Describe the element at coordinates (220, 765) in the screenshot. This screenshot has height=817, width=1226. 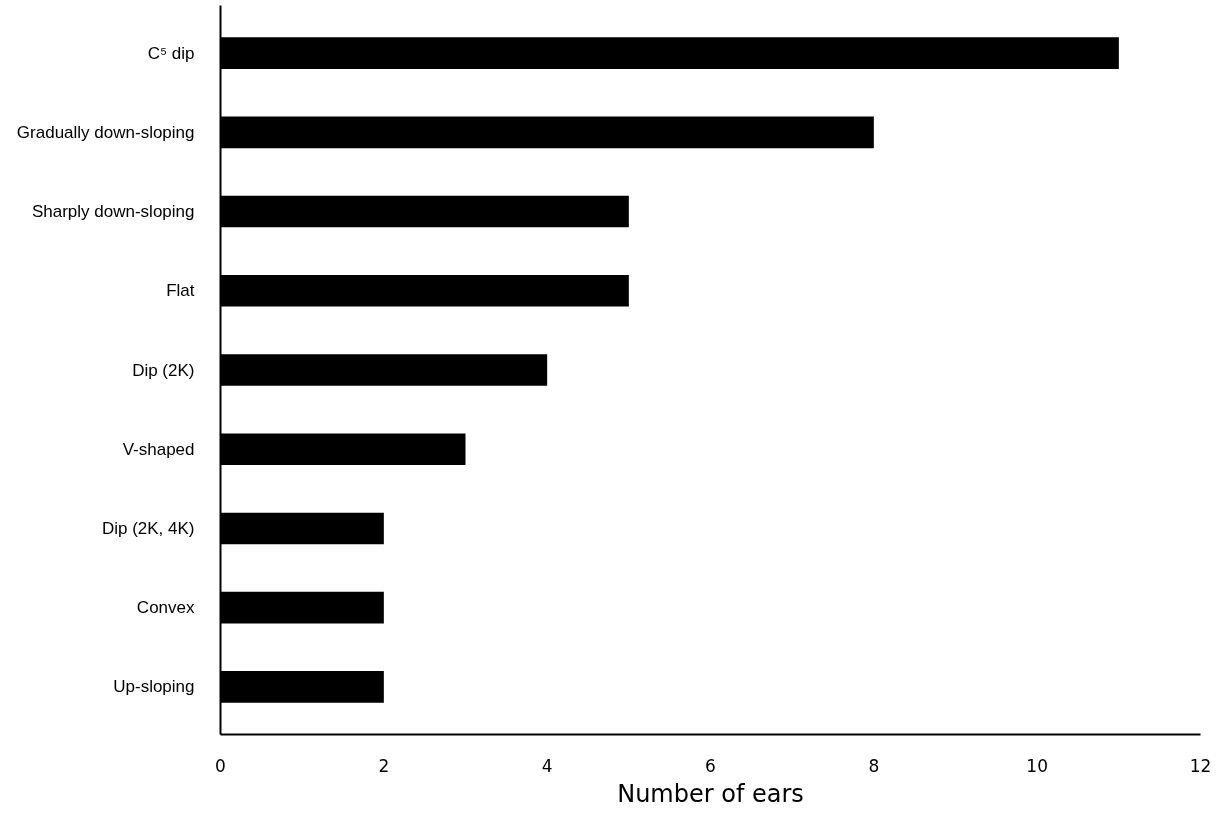
I see `x-tick-label: 0` at that location.